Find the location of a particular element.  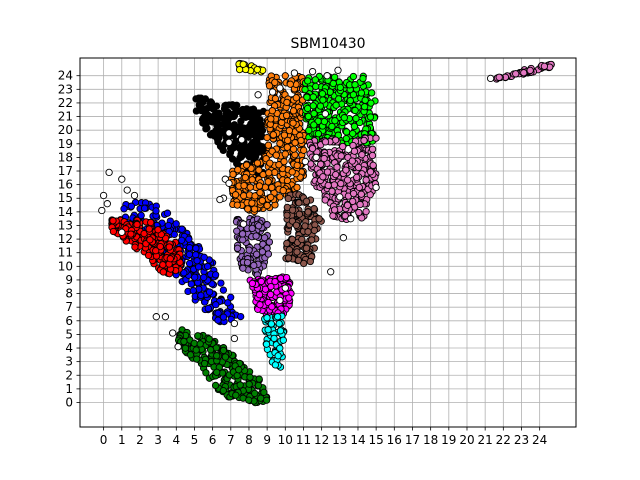

y-tick-label: 13 is located at coordinates (65, 225).